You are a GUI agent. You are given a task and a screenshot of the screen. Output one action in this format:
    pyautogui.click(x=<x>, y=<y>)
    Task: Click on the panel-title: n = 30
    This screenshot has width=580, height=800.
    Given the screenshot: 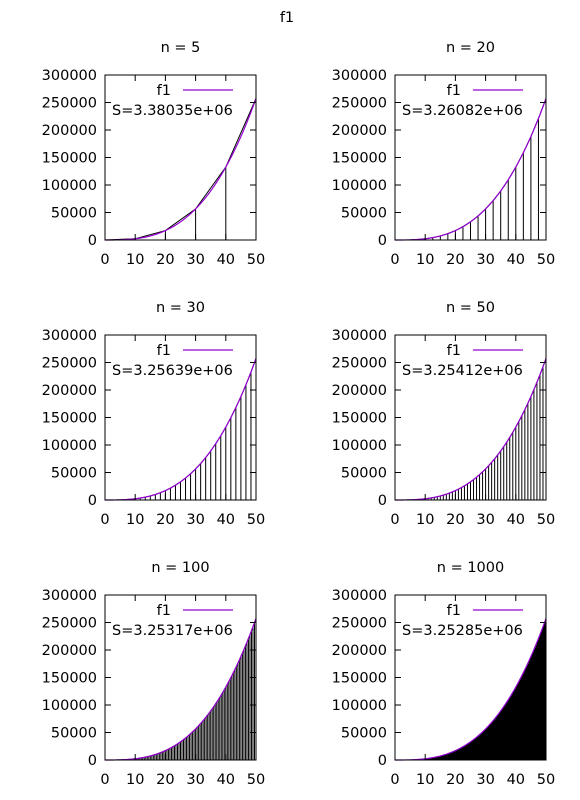 What is the action you would take?
    pyautogui.click(x=180, y=308)
    